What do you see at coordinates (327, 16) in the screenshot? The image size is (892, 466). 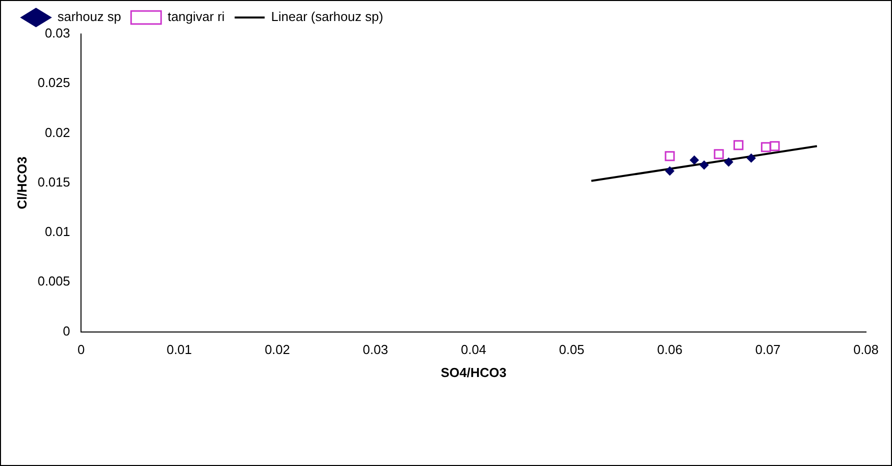 I see `legend-label: Linear (sarhouz sp)` at bounding box center [327, 16].